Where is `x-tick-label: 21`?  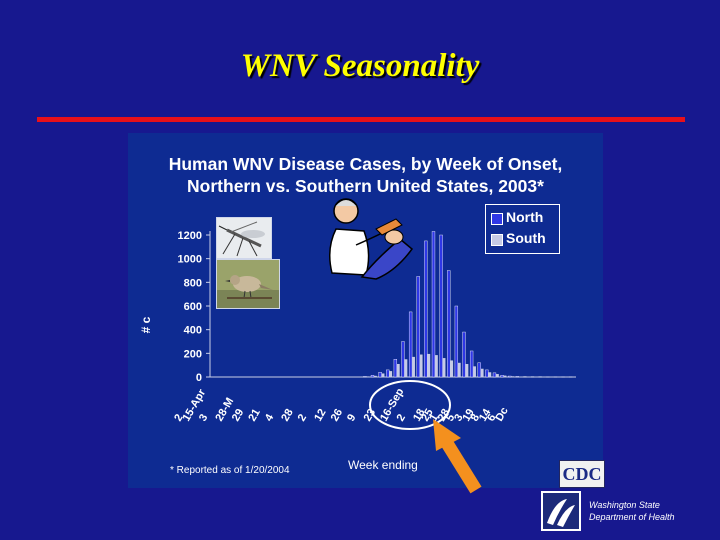 x-tick-label: 21 is located at coordinates (254, 415).